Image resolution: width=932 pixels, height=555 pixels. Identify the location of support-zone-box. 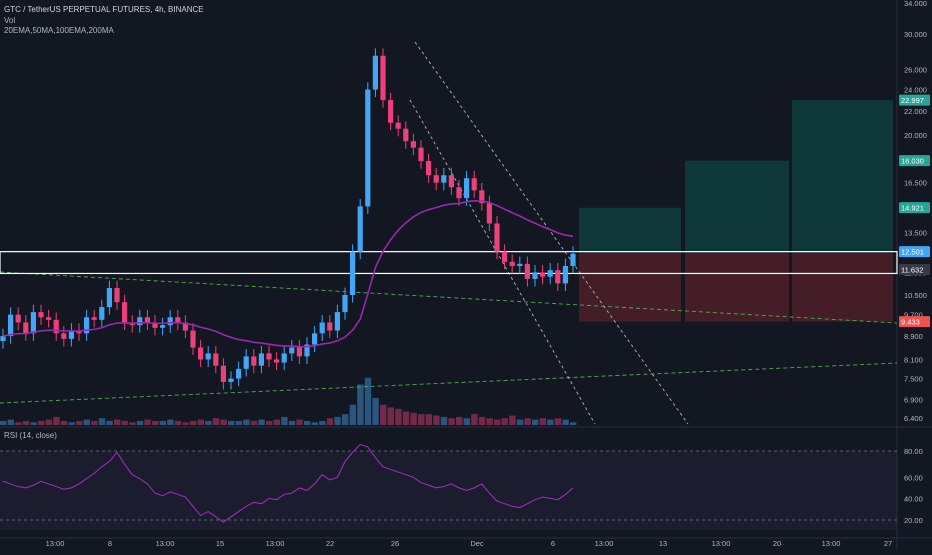
(449, 263).